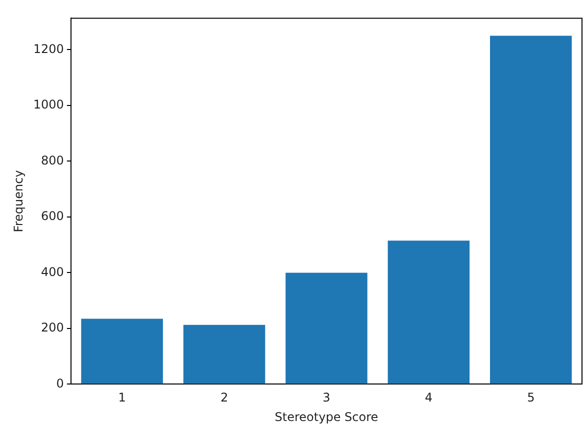 The height and width of the screenshot is (427, 584). Describe the element at coordinates (122, 397) in the screenshot. I see `x-tick-label: 1` at that location.